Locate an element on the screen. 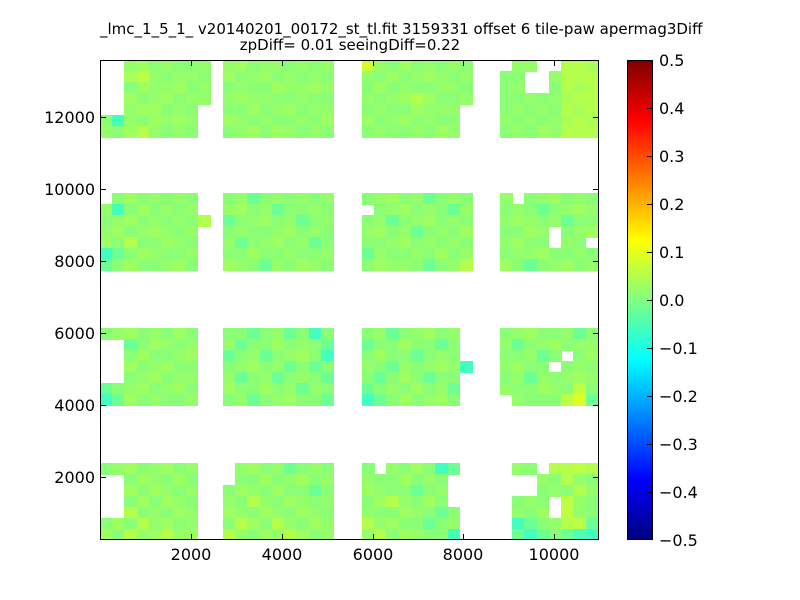  x-tick-mark is located at coordinates (554, 536).